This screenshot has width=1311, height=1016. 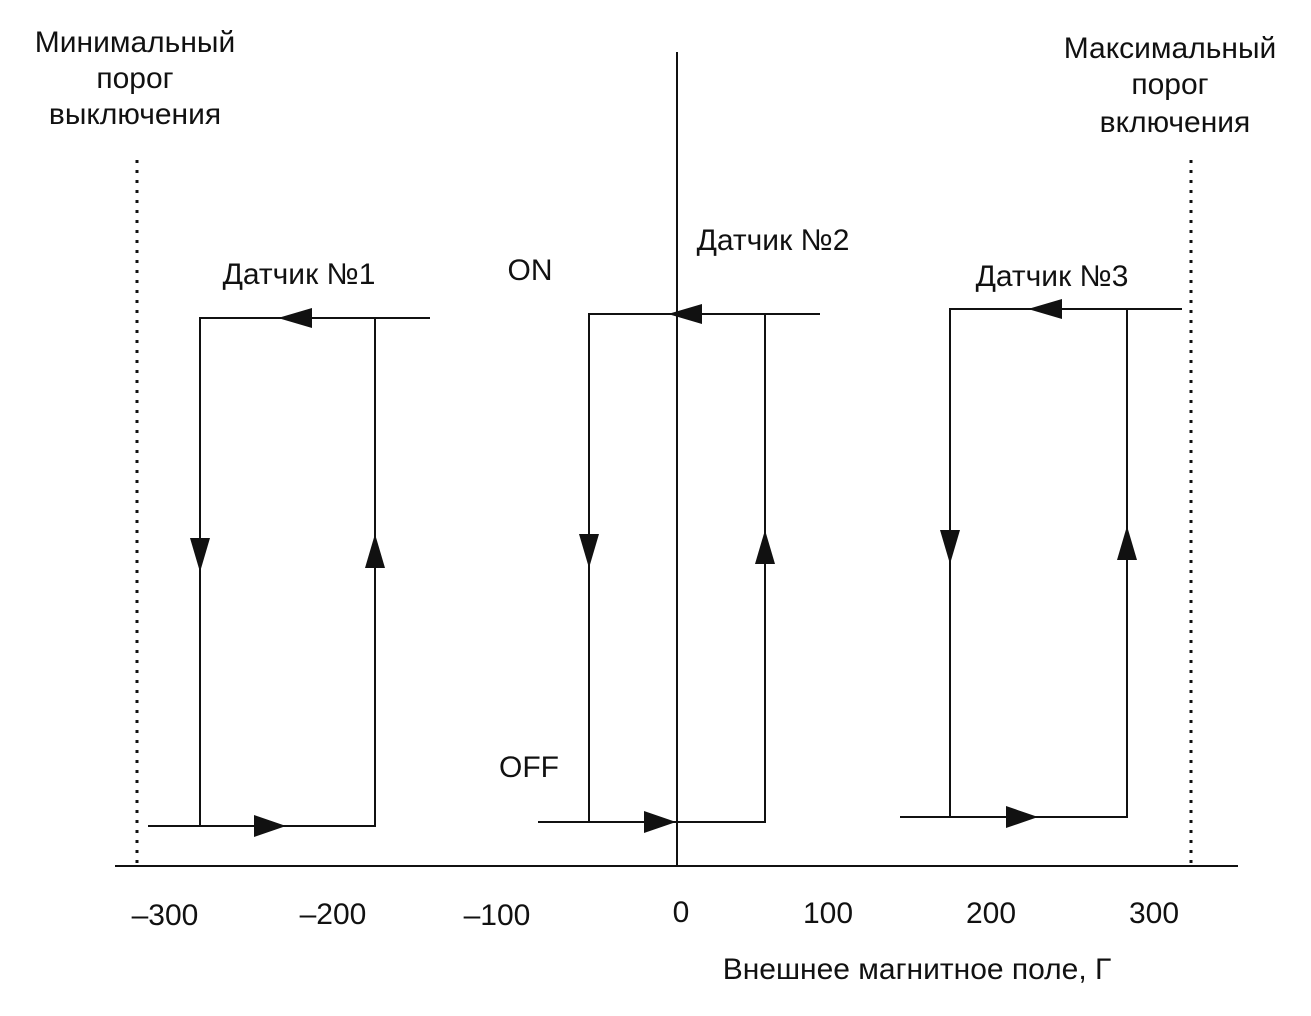 I want to click on max-threshold-label: Максимальный порог включения, so click(x=1170, y=85).